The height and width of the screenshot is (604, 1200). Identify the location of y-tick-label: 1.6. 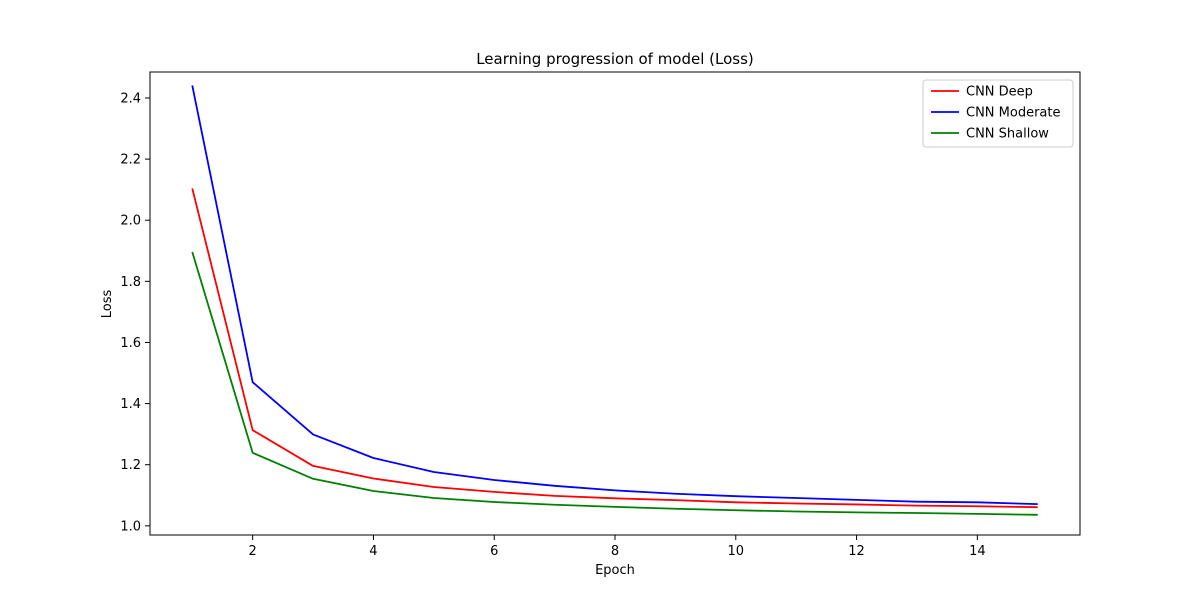
(130, 343).